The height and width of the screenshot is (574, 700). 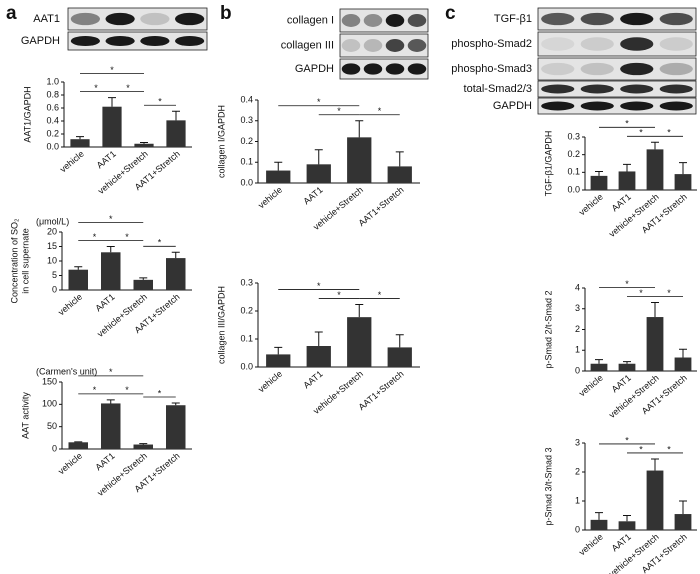 What do you see at coordinates (52, 107) in the screenshot?
I see `y-tick-label: 0.6` at bounding box center [52, 107].